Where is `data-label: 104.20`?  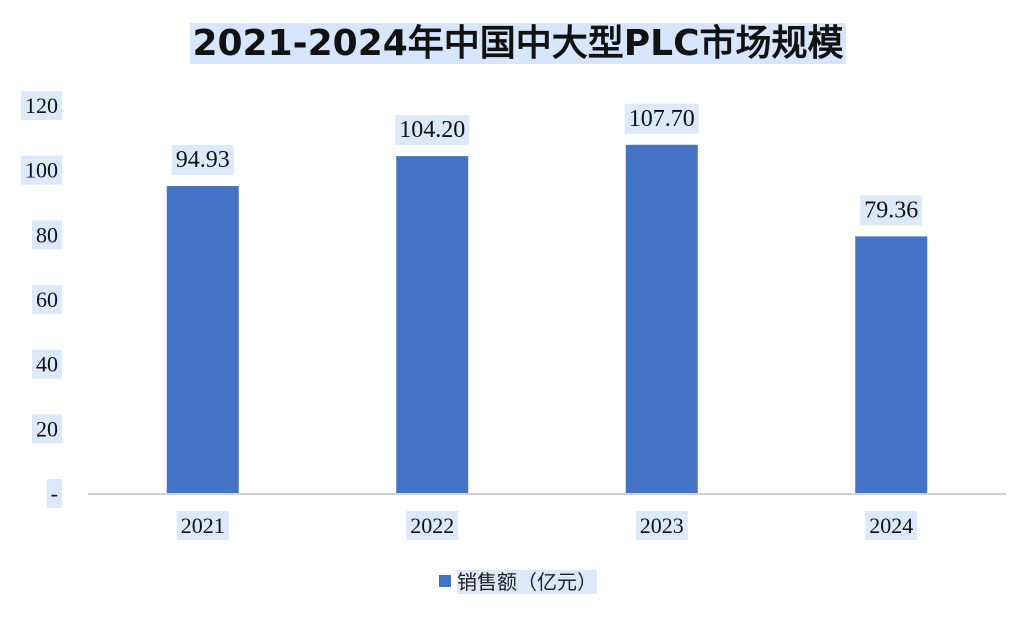
data-label: 104.20 is located at coordinates (432, 130).